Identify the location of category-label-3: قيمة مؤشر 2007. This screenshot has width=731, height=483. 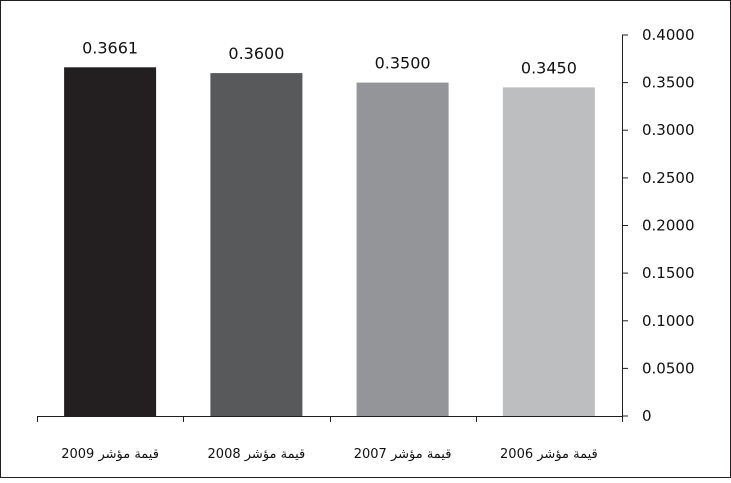
(403, 454).